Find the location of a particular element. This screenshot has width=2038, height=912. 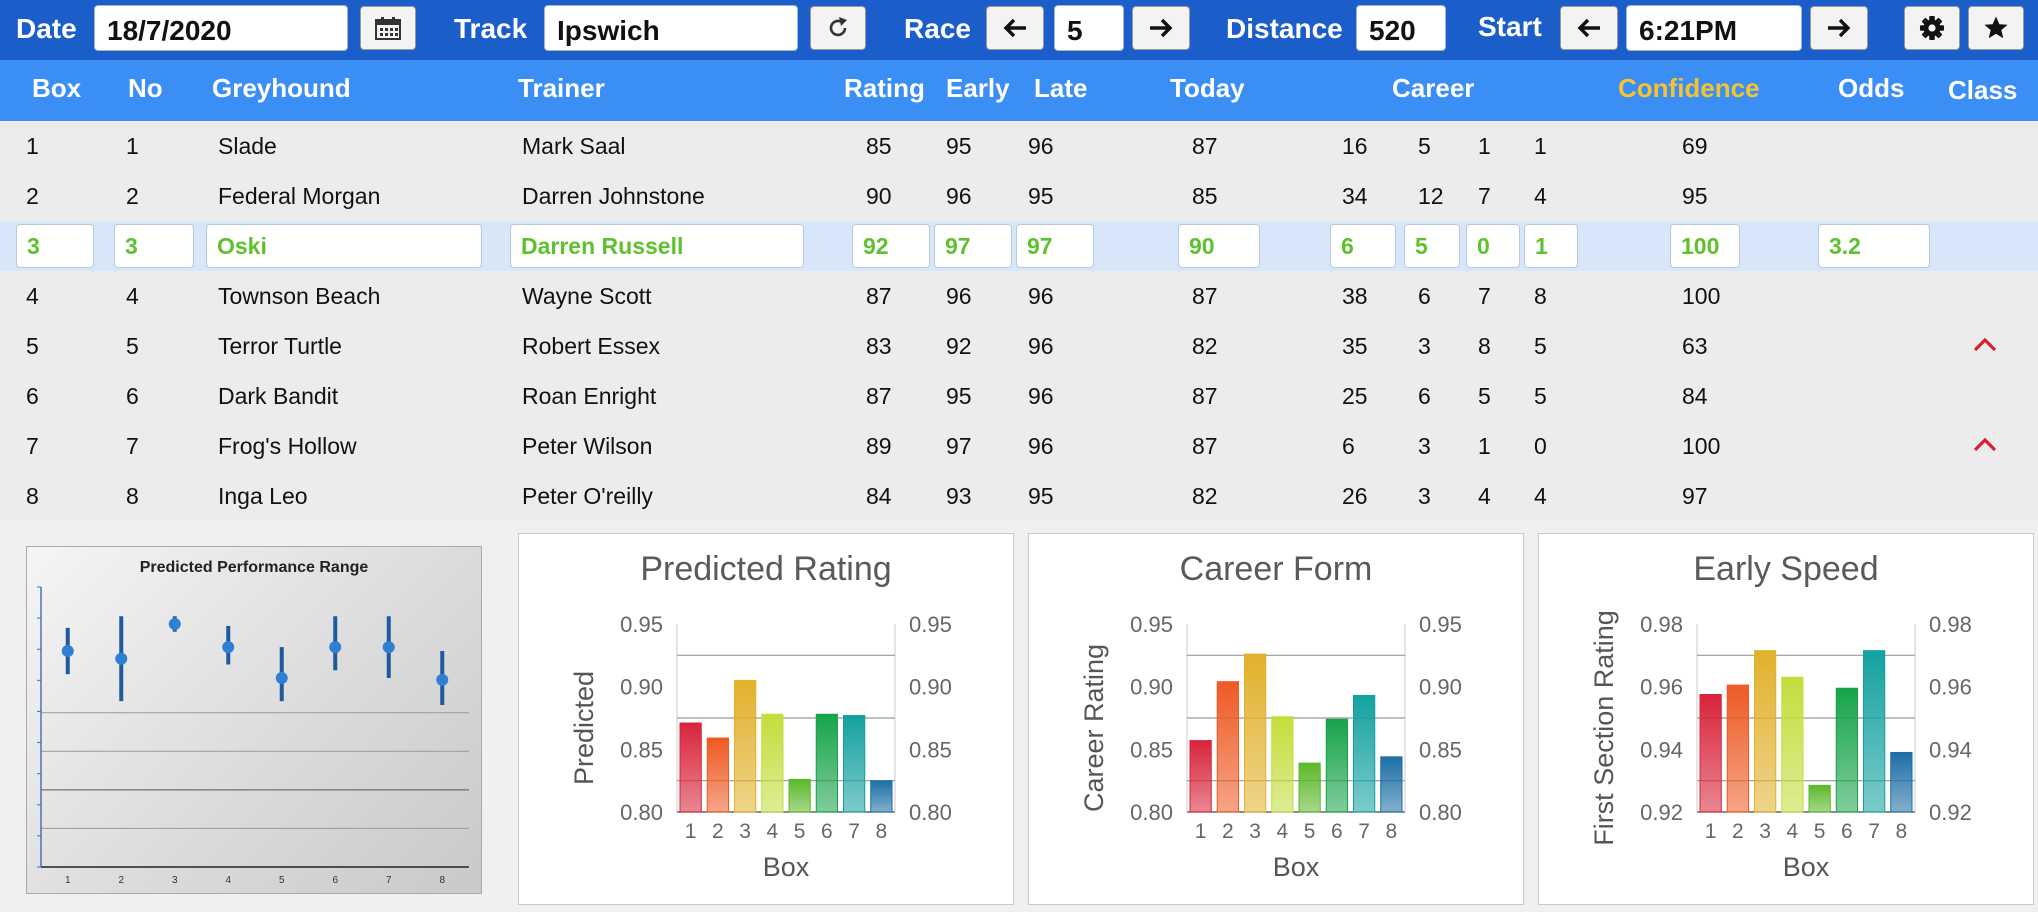

performance-range-chart: Predicted Performance Range 1 2 3 4 5 6 7 8 is located at coordinates (254, 720).